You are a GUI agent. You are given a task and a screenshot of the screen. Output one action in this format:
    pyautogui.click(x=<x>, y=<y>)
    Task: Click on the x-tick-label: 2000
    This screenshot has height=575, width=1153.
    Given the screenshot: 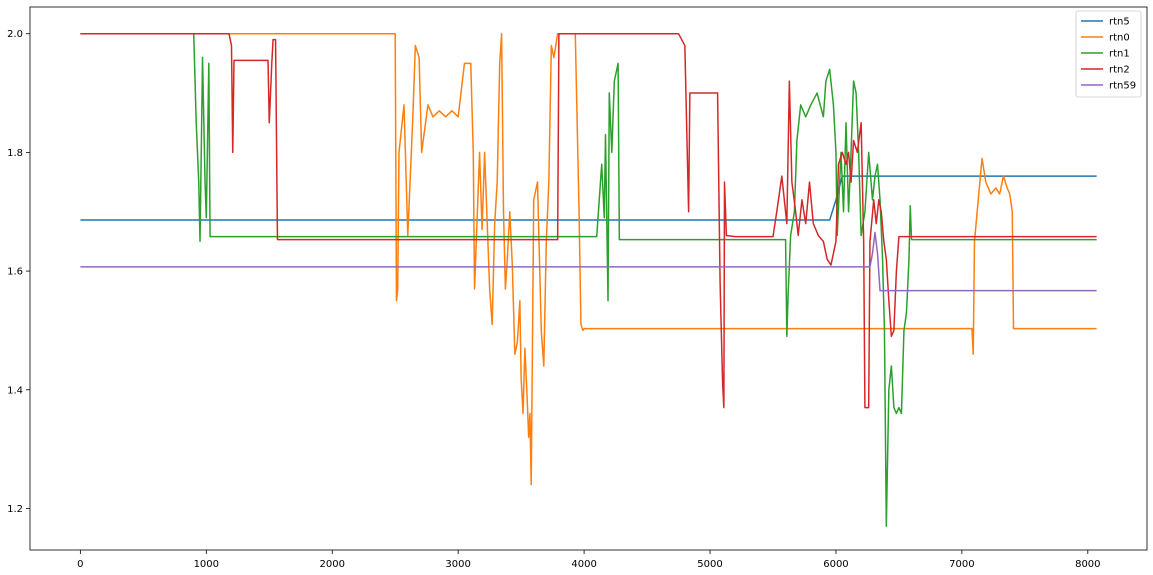 What is the action you would take?
    pyautogui.click(x=332, y=564)
    